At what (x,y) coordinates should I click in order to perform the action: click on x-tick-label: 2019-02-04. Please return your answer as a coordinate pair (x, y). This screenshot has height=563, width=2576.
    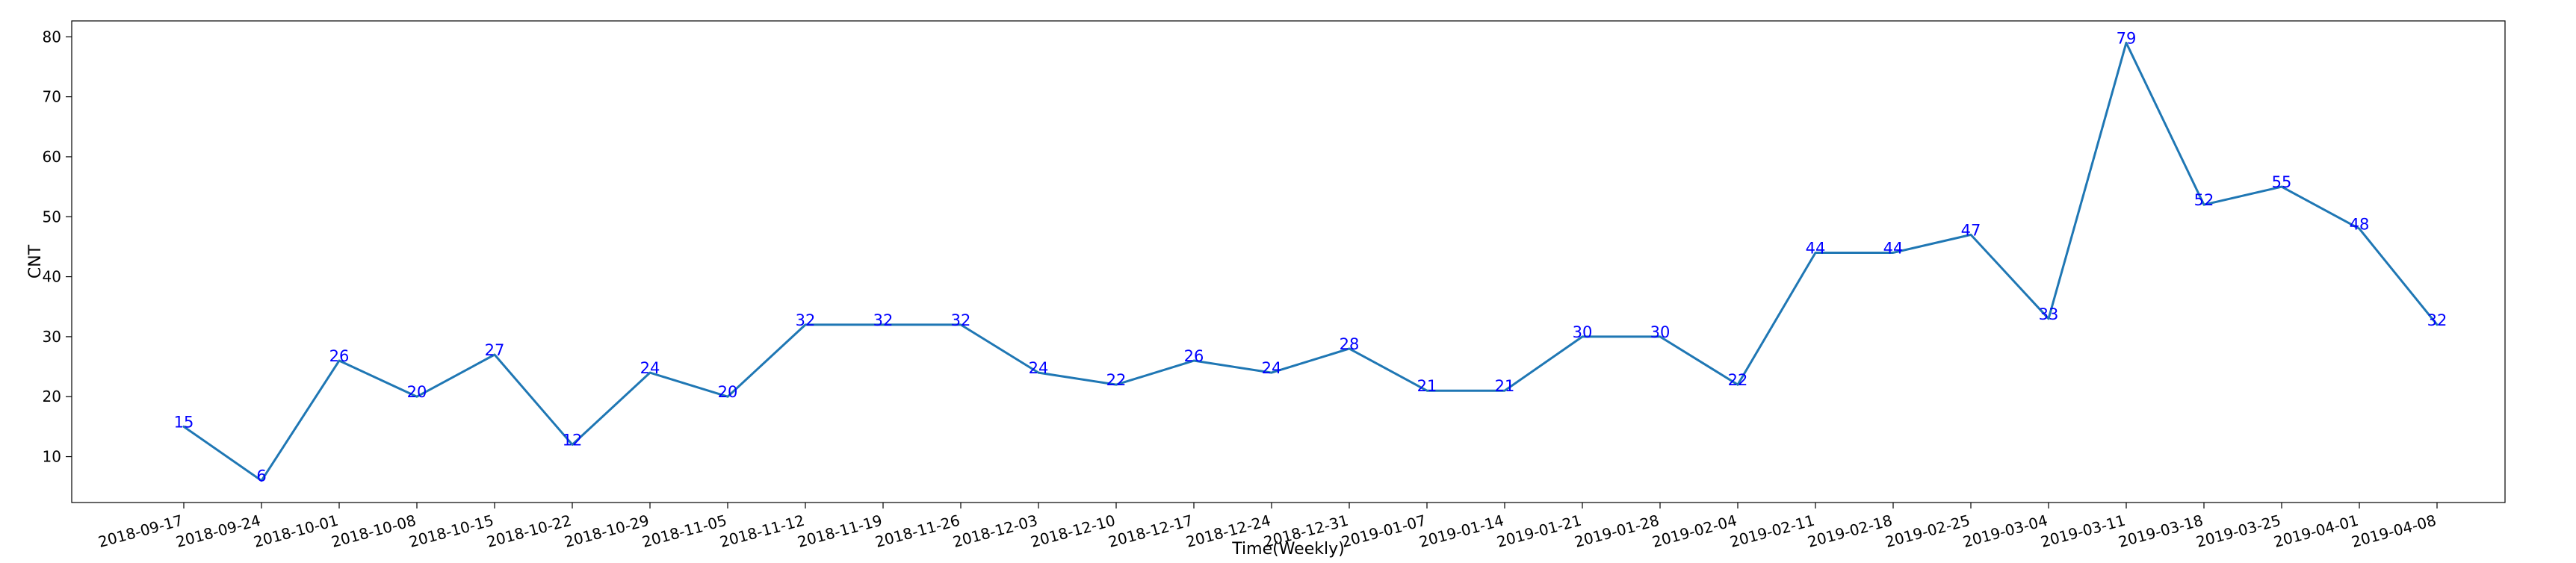
    Looking at the image, I should click on (1694, 531).